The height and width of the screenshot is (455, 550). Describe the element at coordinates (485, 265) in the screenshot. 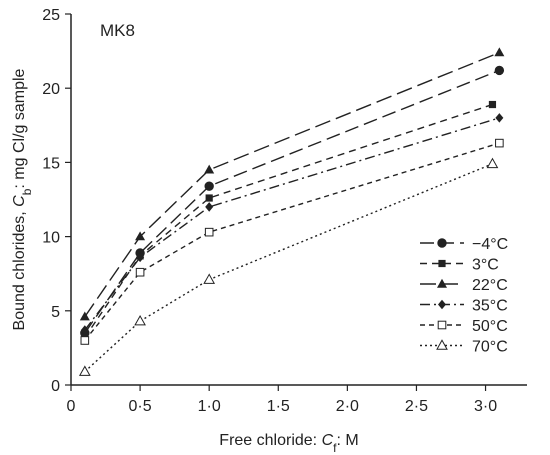

I see `legend-label: 3°C` at that location.